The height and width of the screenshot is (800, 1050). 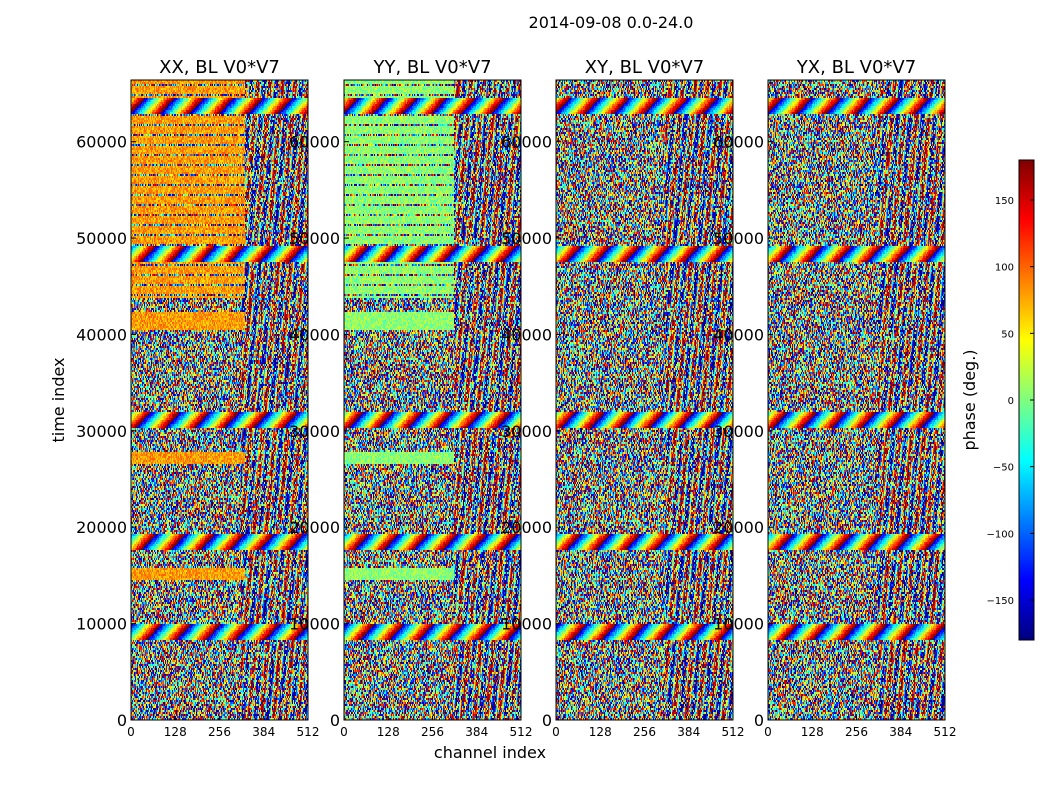 I want to click on colorbar: −150 −100 −50 0 50 100 150, so click(x=1011, y=400).